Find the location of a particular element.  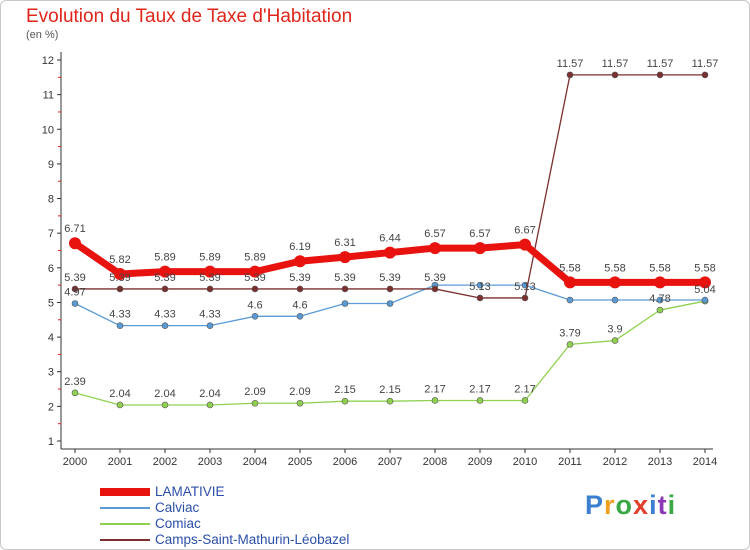

x-tick-label: 2002 is located at coordinates (165, 462).